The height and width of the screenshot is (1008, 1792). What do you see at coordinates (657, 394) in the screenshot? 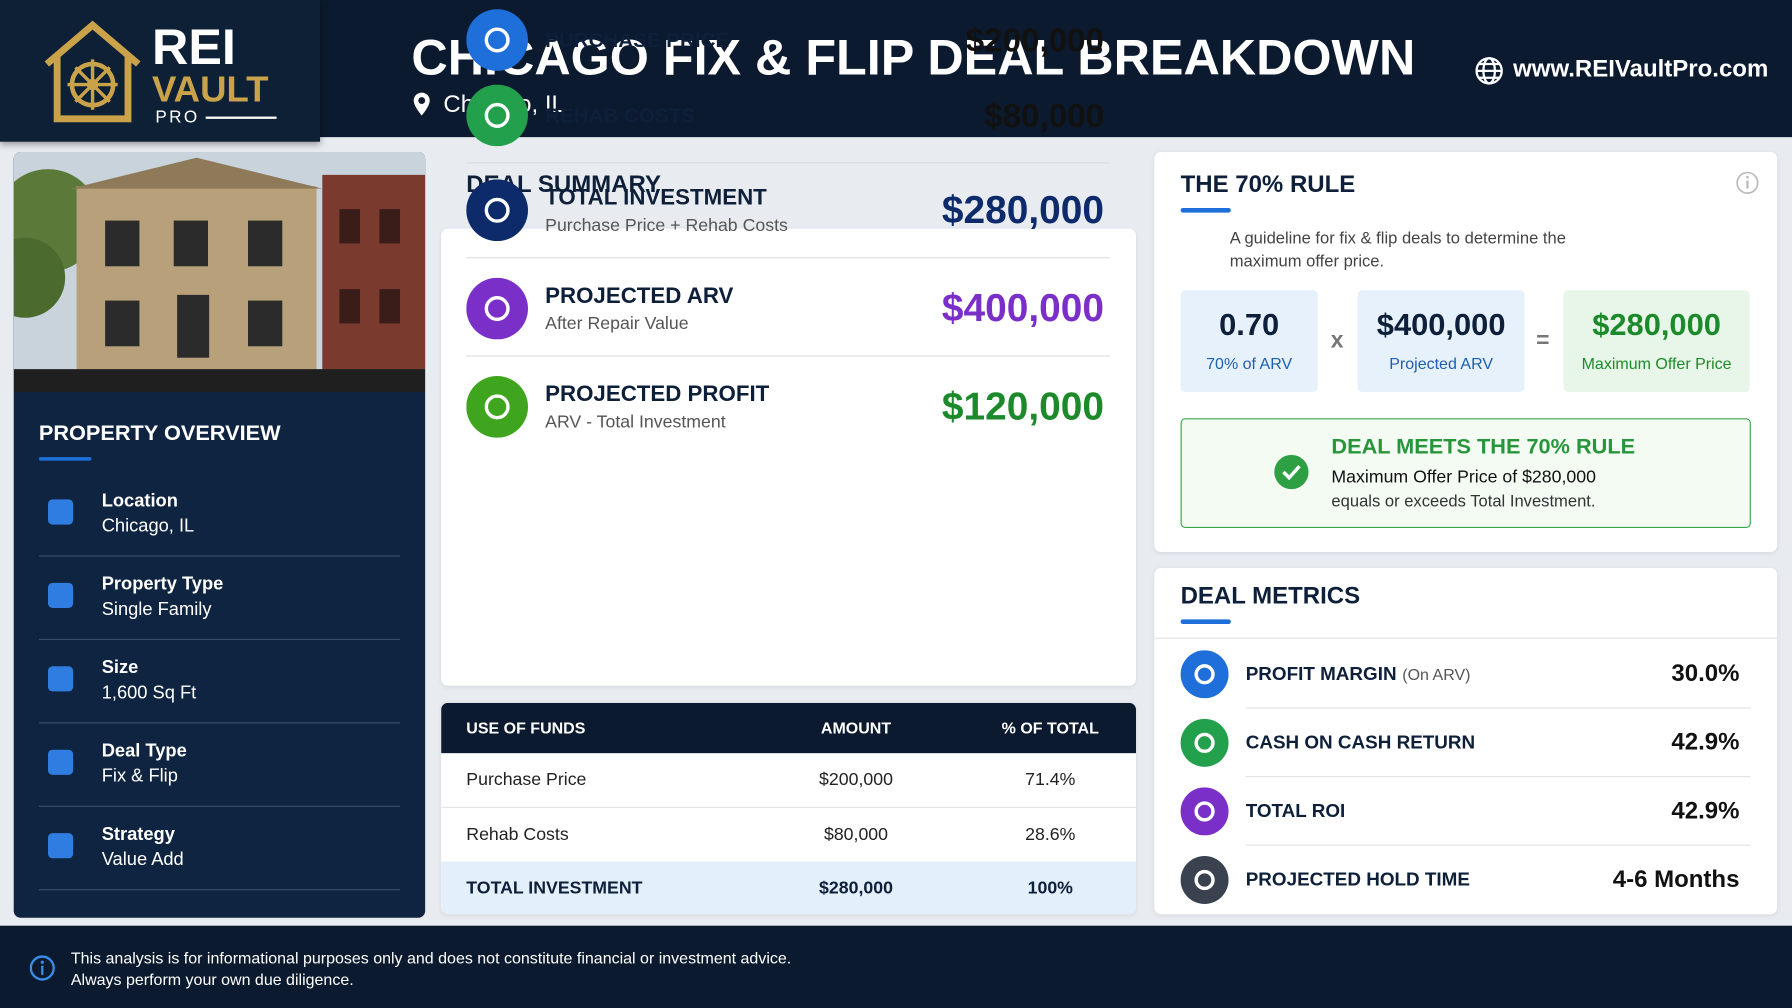
I see `item-label: PROJECTED PROFIT` at bounding box center [657, 394].